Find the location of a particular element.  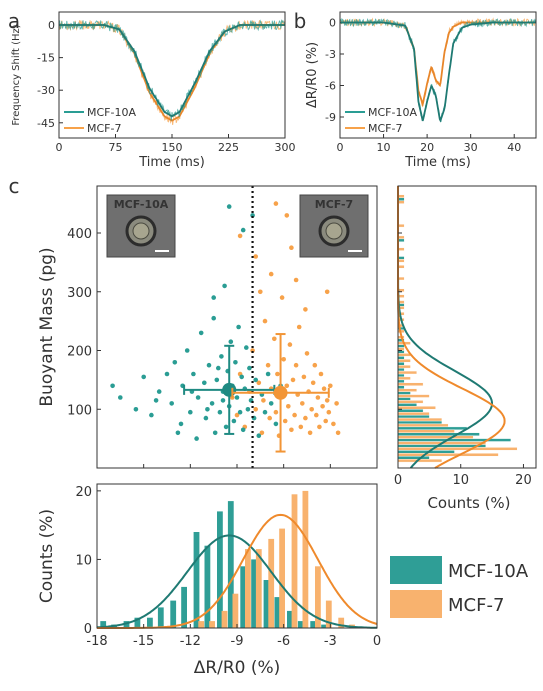

y-tick-label: -3 is located at coordinates (330, 54).